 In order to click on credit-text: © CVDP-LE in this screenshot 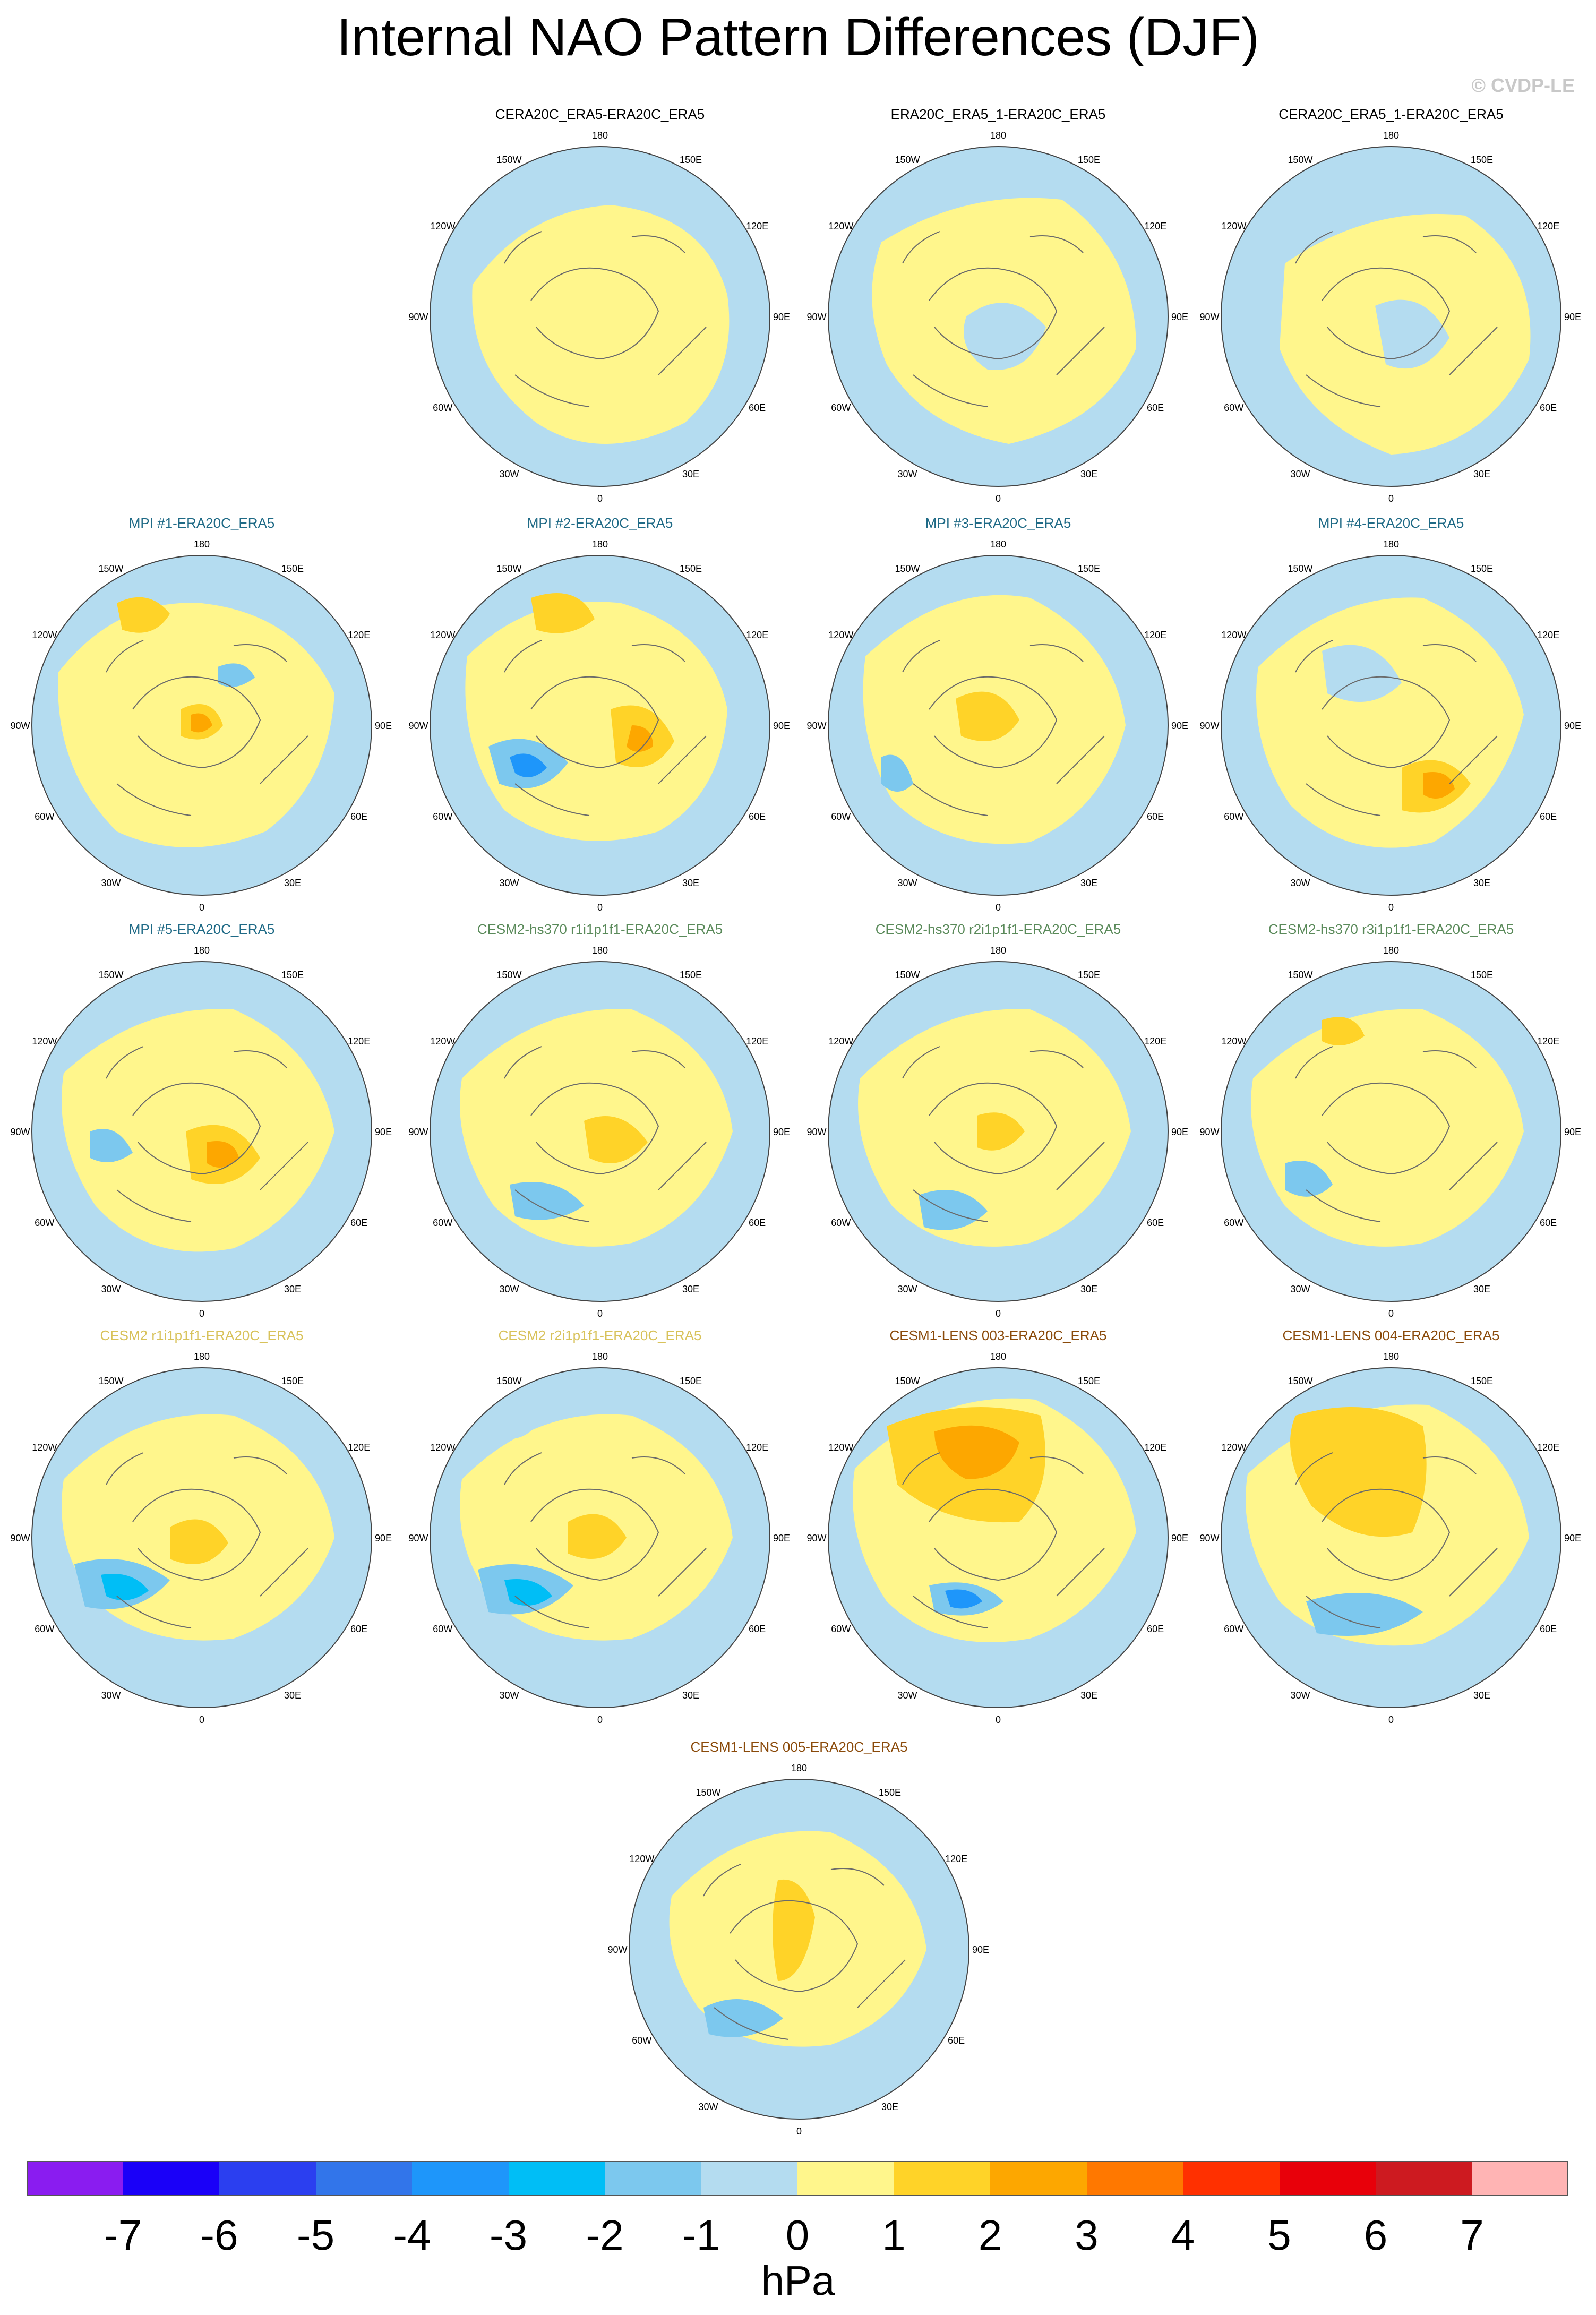, I will do `click(1523, 85)`.